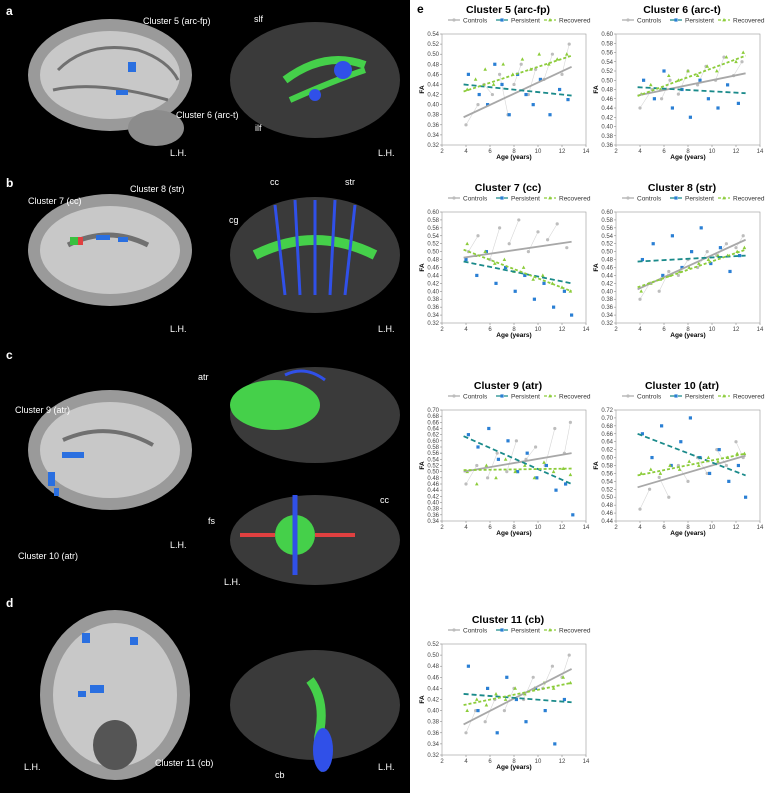  Describe the element at coordinates (433, 324) in the screenshot. I see `y-tick-label: 0.32` at that location.